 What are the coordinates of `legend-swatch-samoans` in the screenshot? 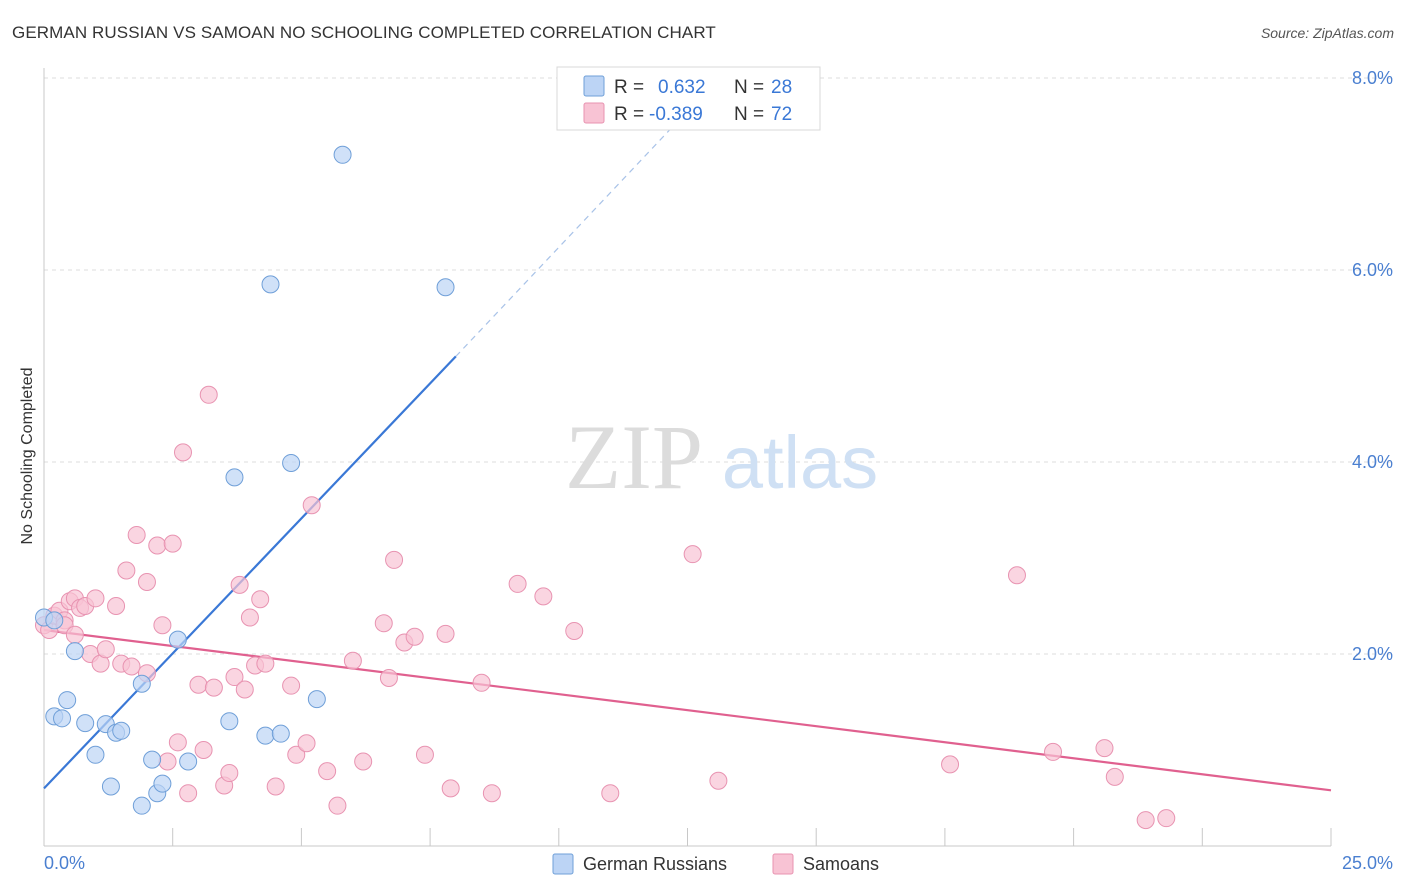 It's located at (783, 864).